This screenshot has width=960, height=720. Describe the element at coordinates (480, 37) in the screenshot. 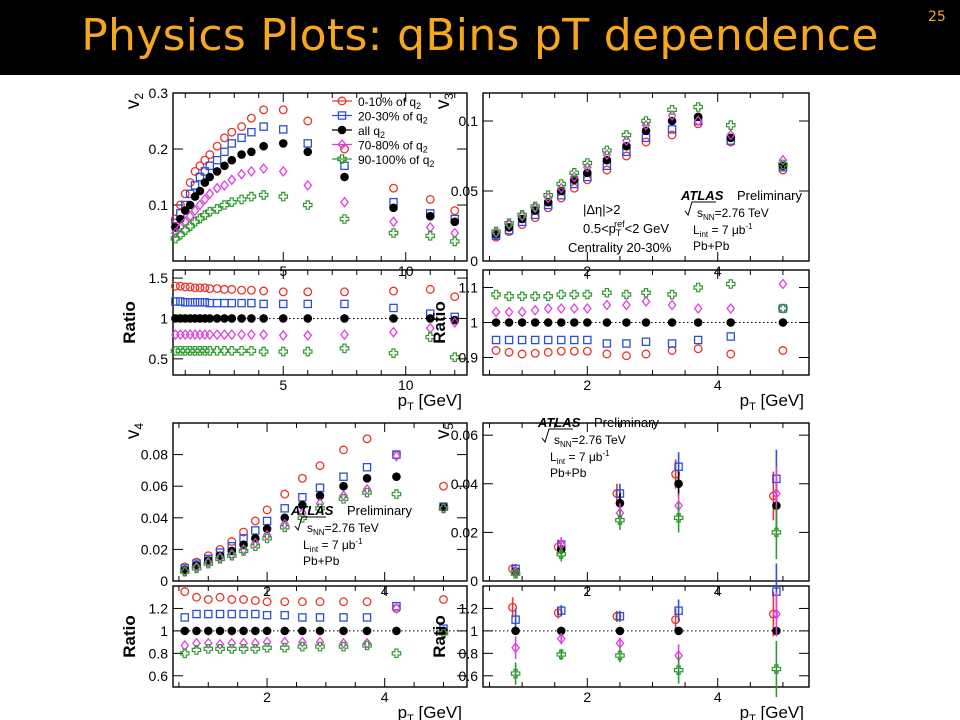

I see `title-bar` at that location.